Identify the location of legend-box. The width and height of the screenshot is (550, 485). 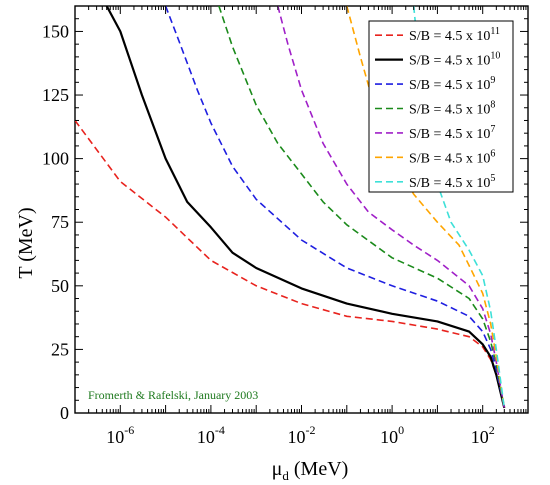
(441, 106).